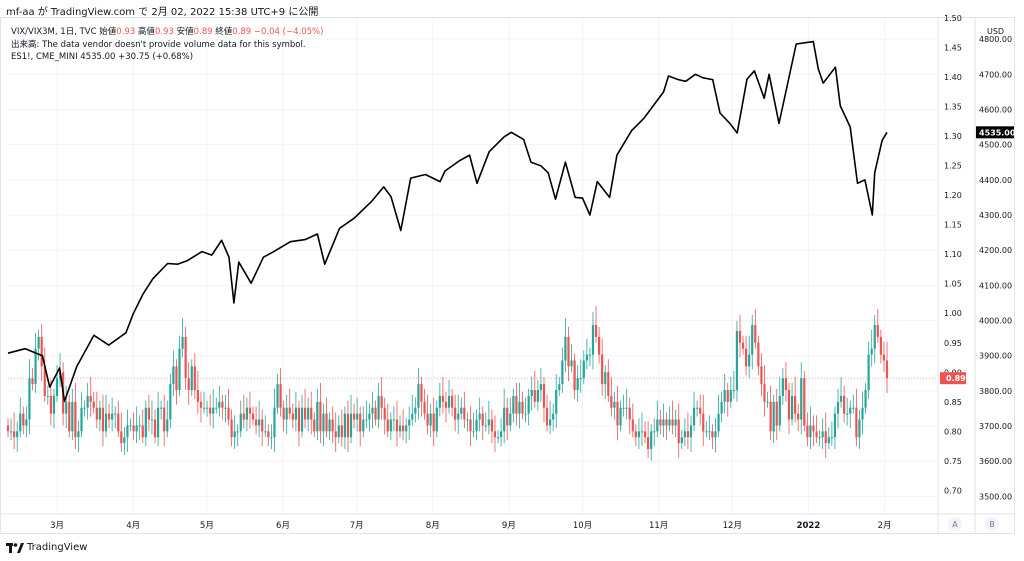 The image size is (1024, 561). What do you see at coordinates (955, 524) in the screenshot?
I see `axis-button-a: A` at bounding box center [955, 524].